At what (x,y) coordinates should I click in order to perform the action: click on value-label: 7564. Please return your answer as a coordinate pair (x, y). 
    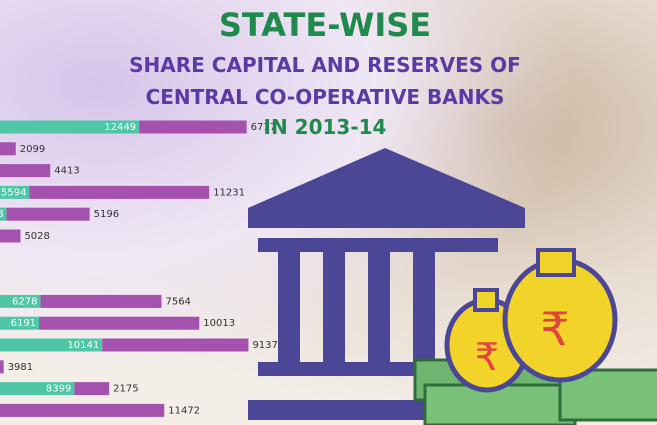
    Looking at the image, I should click on (177, 301).